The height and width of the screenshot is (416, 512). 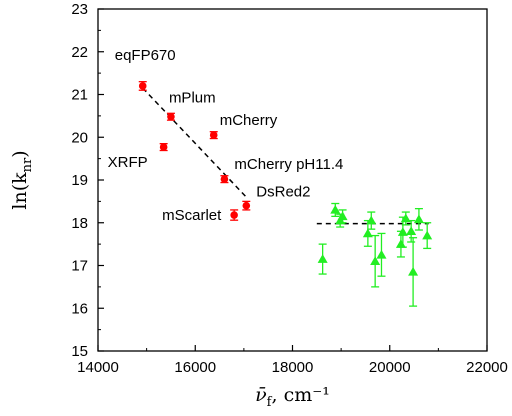 I want to click on y-tick-label: 21, so click(x=79, y=95).